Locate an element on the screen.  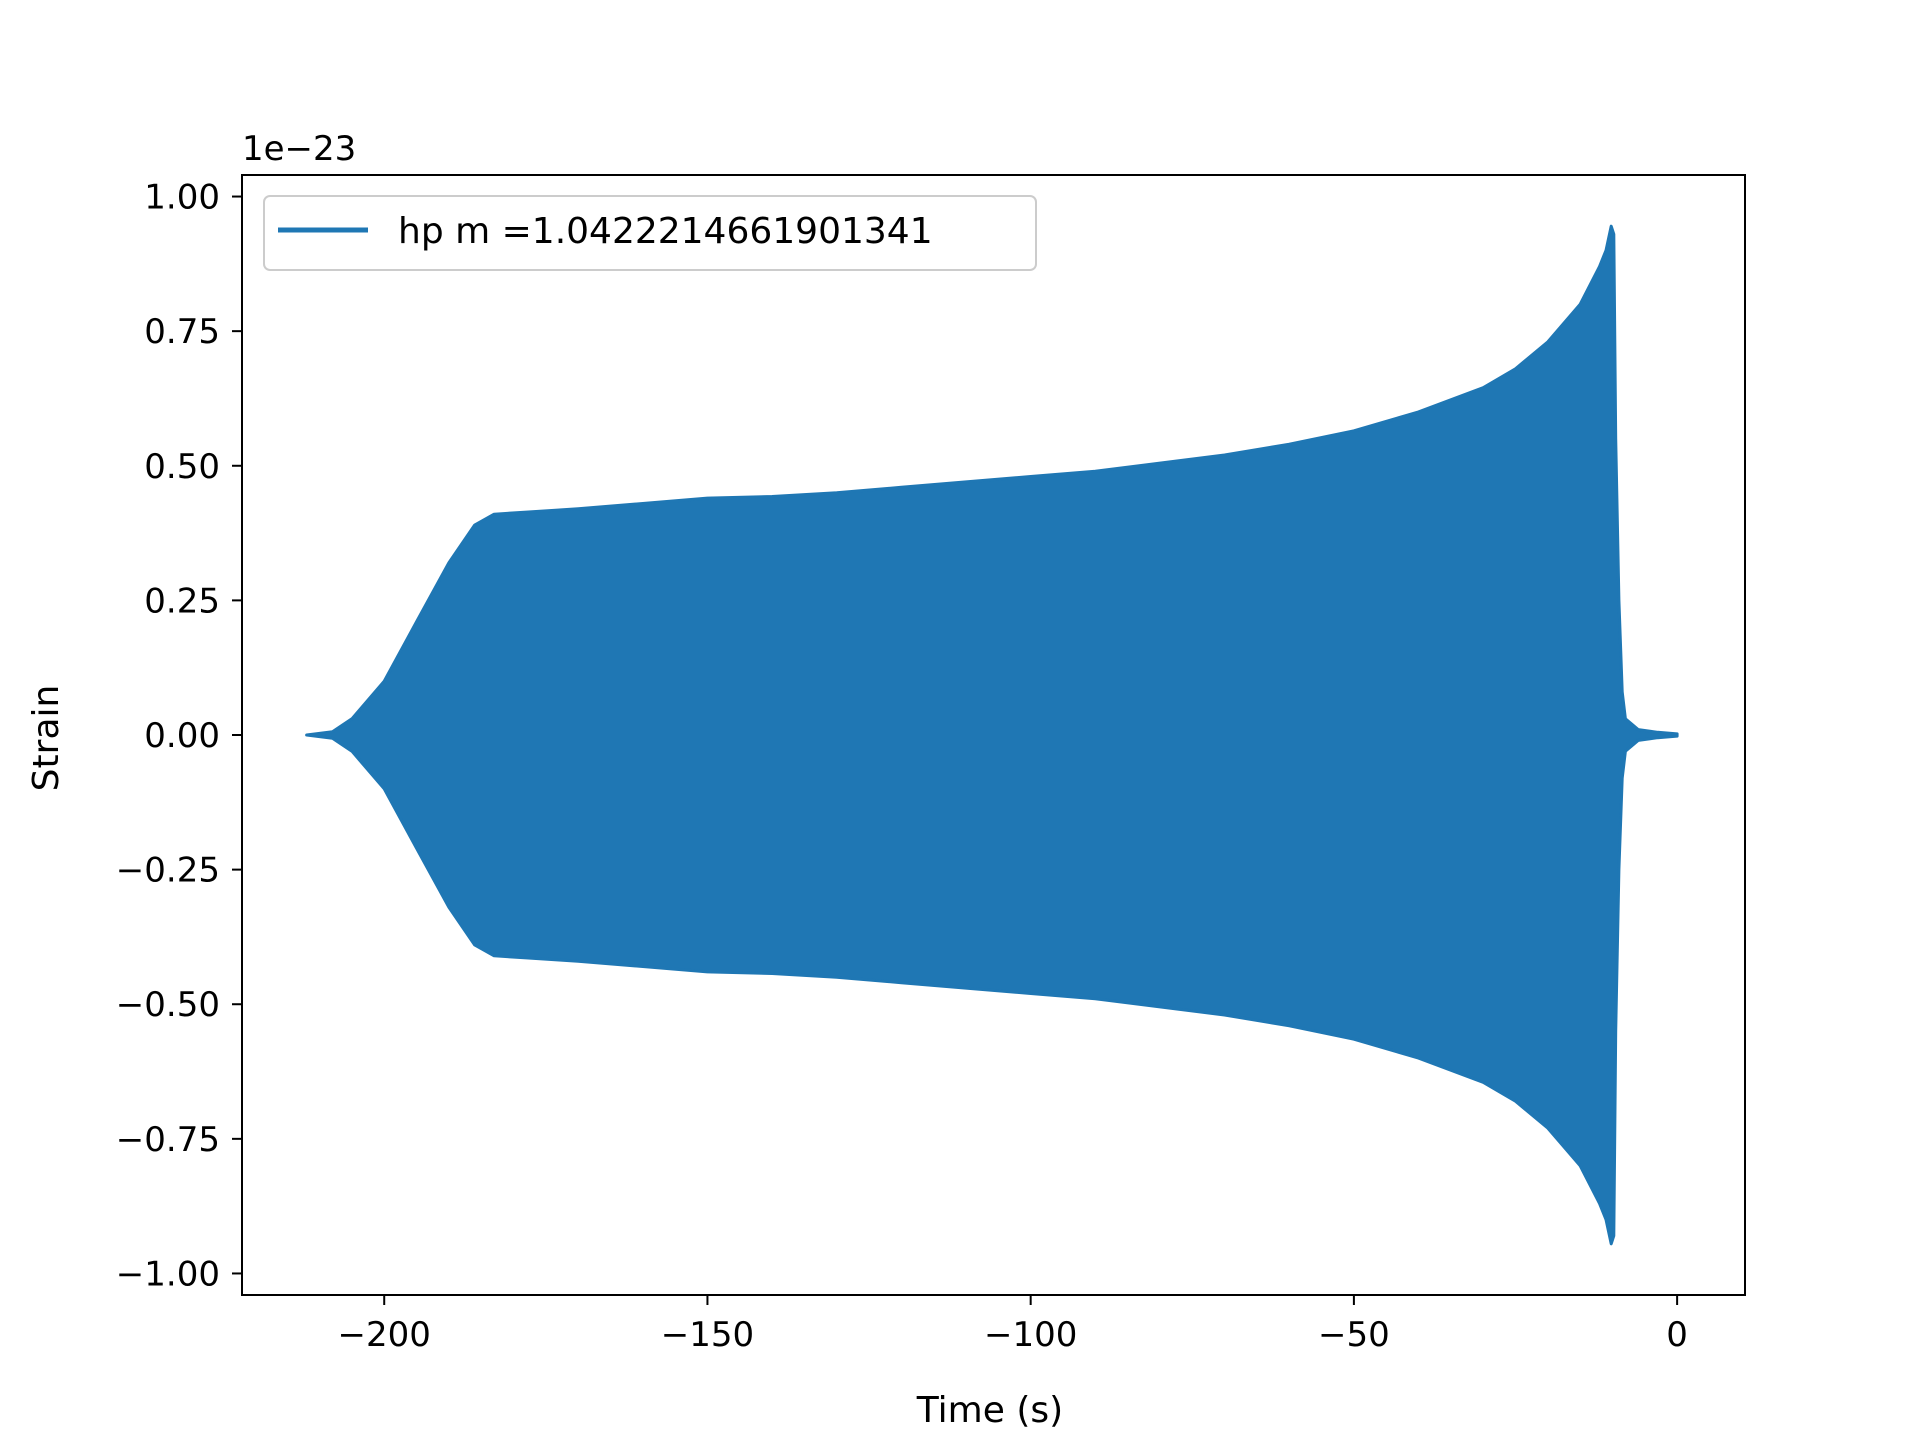
x-axis-label: Time (s) is located at coordinates (989, 1410).